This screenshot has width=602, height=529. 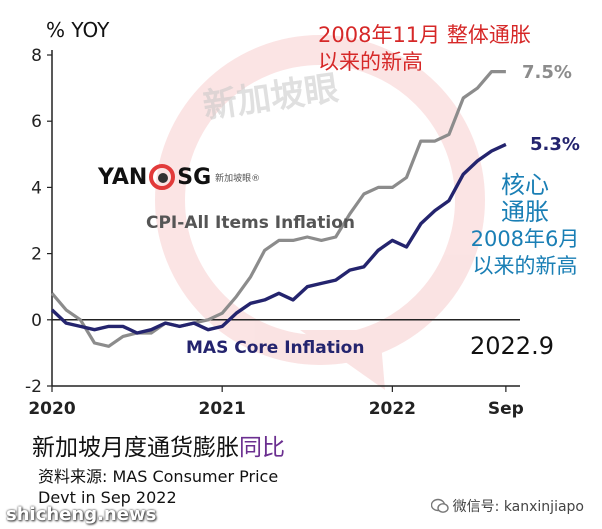 I want to click on core-line-4: 以来的新高, so click(x=525, y=266).